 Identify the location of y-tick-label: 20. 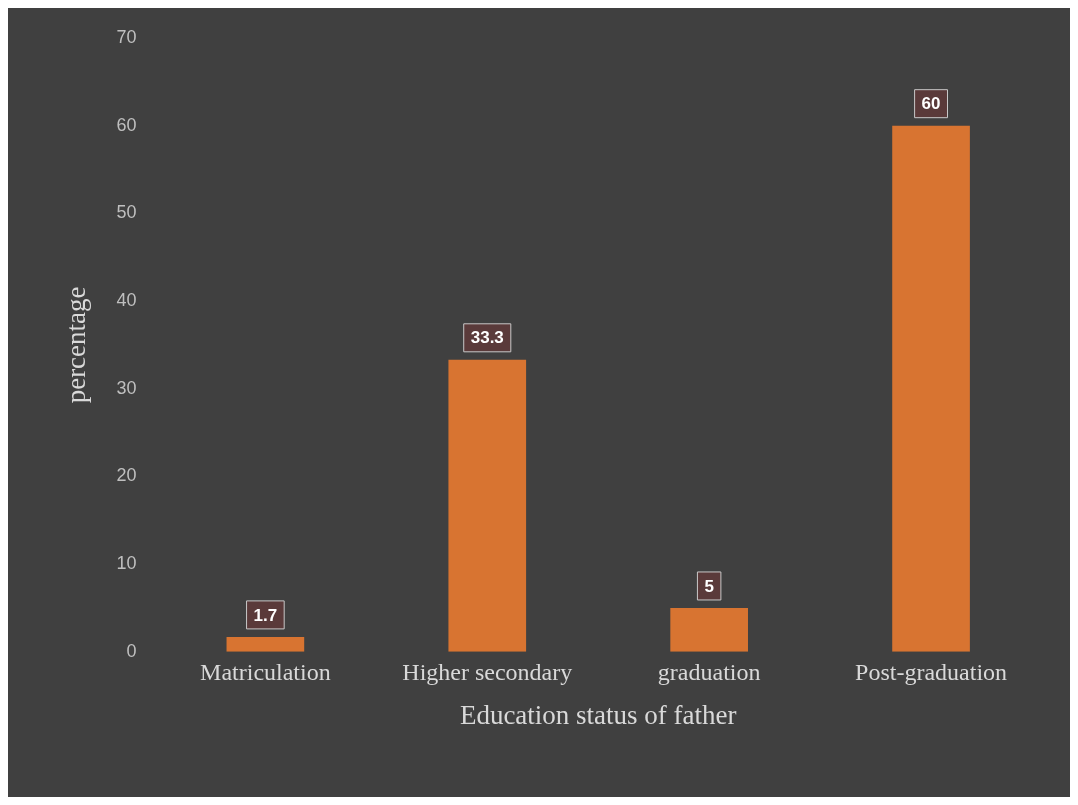
(126, 475).